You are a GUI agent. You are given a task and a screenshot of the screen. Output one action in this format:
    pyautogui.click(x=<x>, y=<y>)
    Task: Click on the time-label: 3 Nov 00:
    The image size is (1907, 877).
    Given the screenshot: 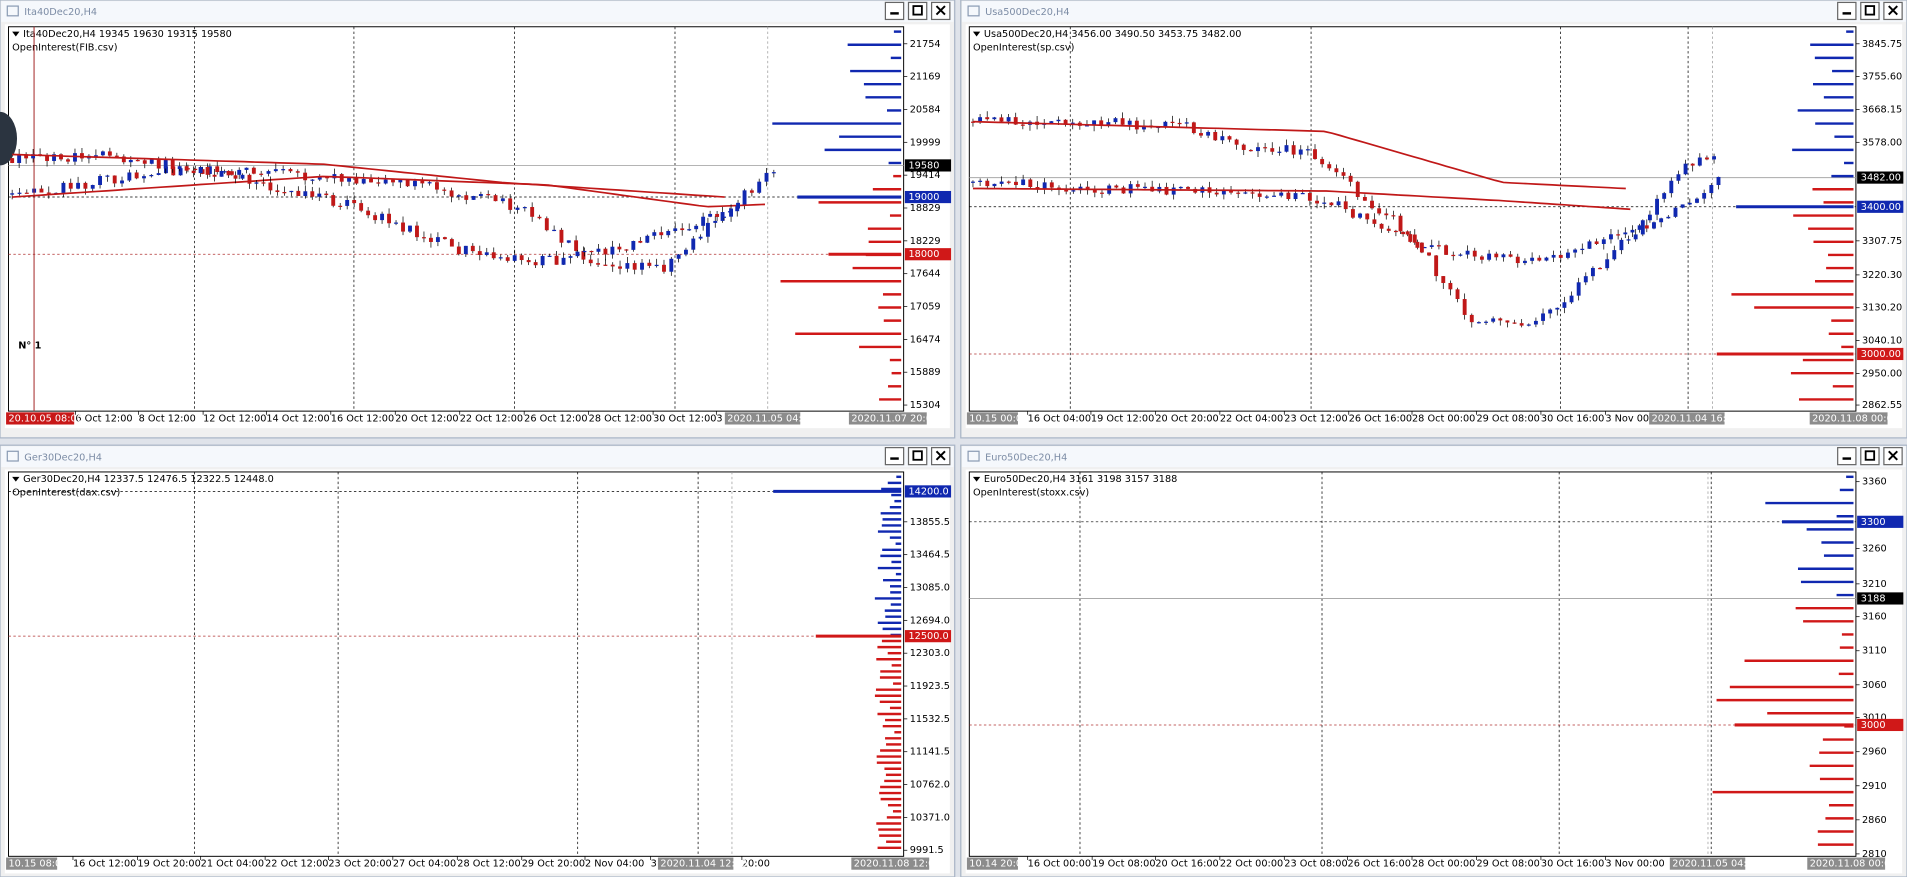 What is the action you would take?
    pyautogui.click(x=1628, y=418)
    